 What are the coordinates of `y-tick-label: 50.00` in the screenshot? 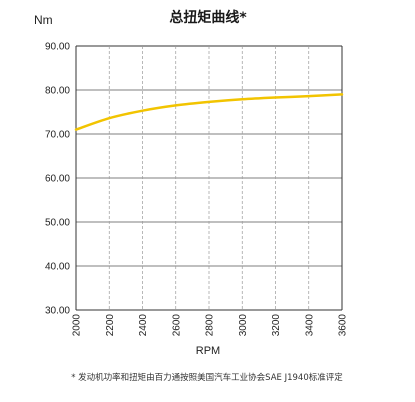 It's located at (57, 223).